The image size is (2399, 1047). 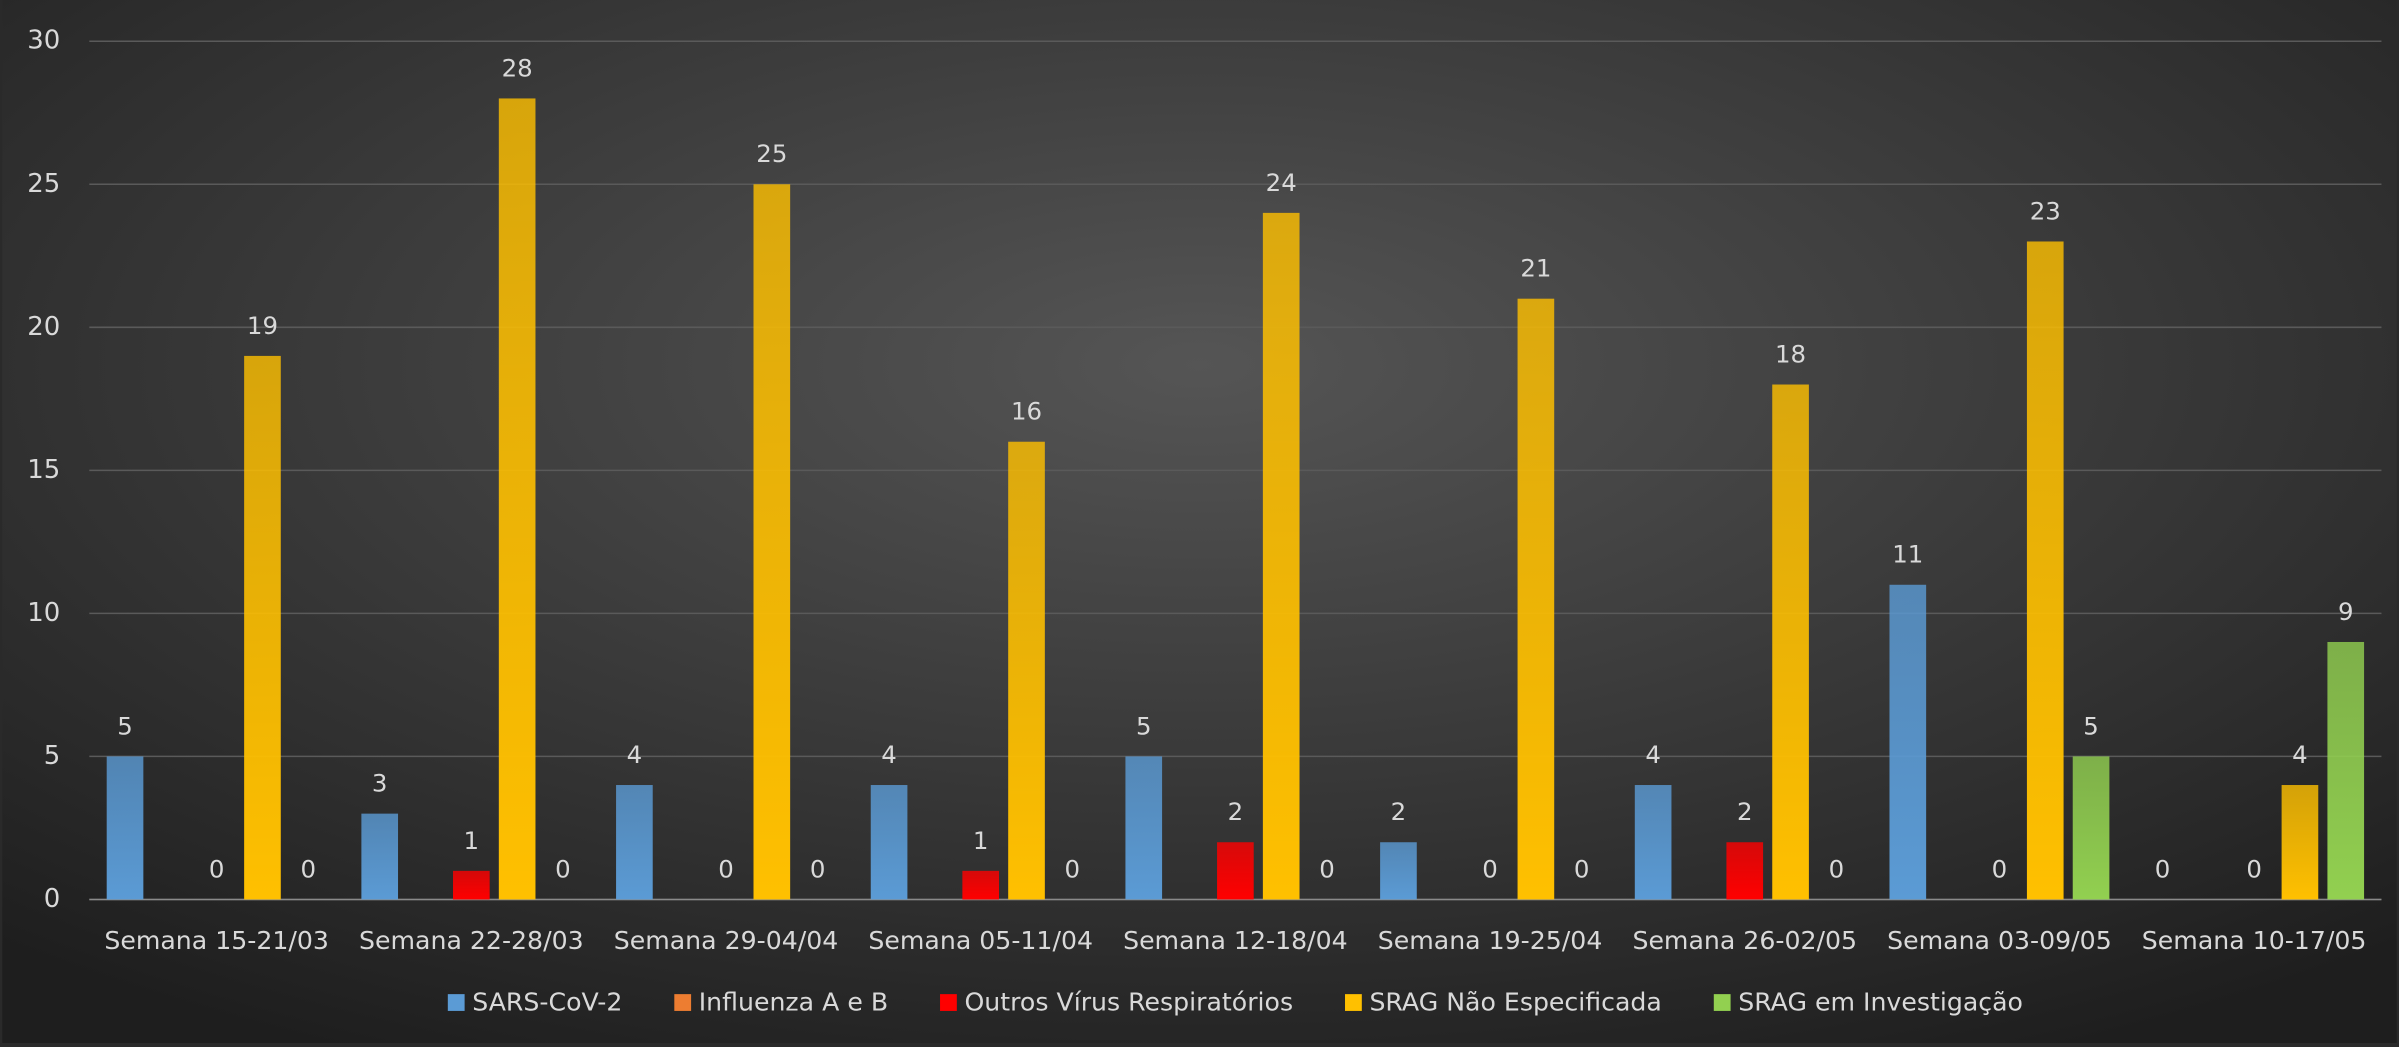 What do you see at coordinates (1026, 411) in the screenshot?
I see `data-label: 16` at bounding box center [1026, 411].